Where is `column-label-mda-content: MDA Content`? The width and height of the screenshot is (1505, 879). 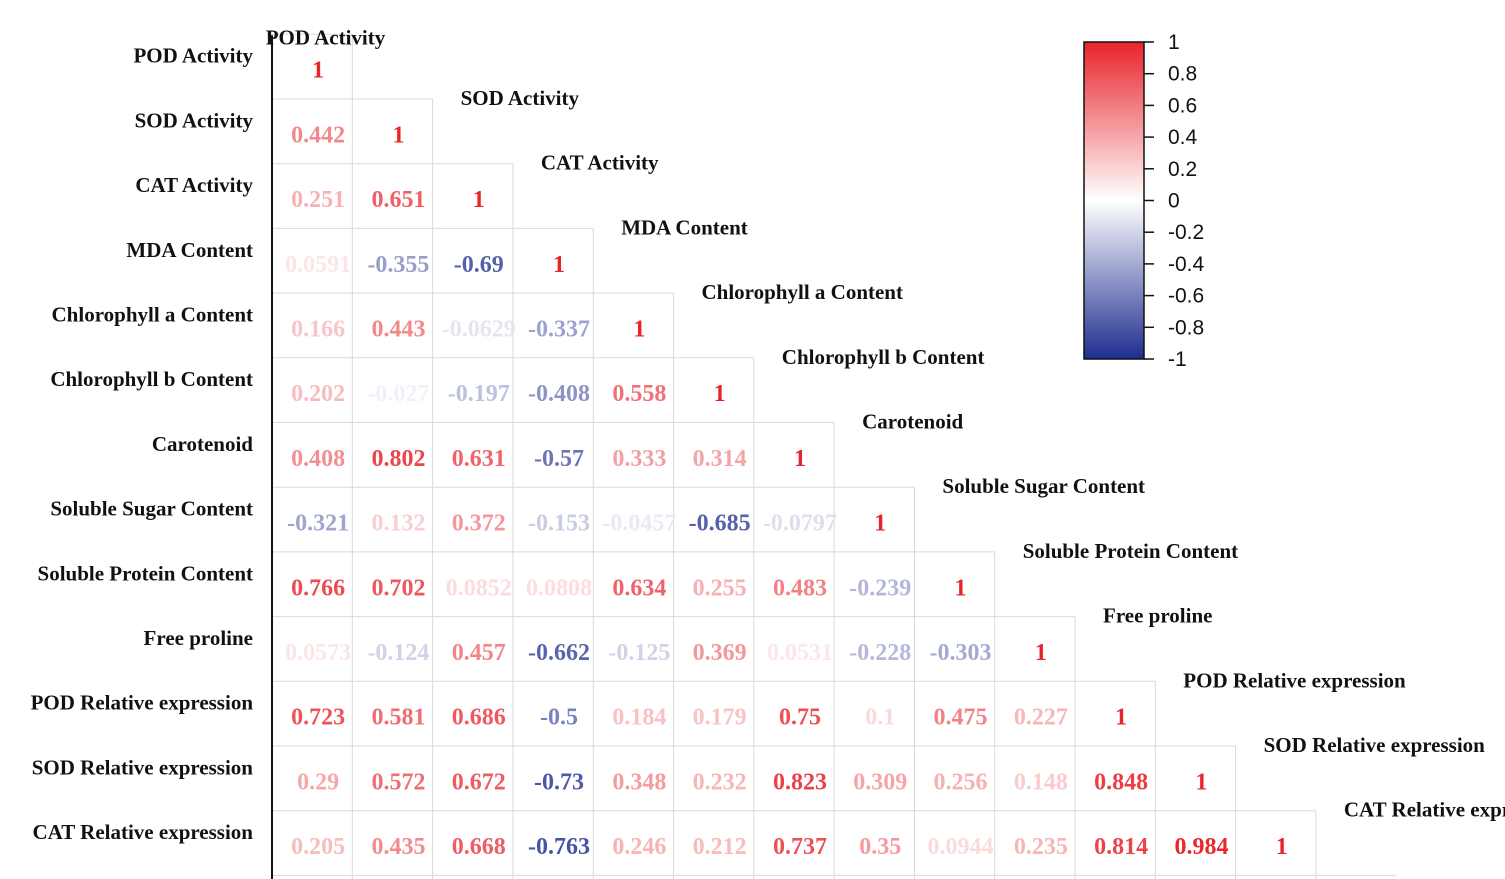
column-label-mda-content: MDA Content is located at coordinates (684, 227).